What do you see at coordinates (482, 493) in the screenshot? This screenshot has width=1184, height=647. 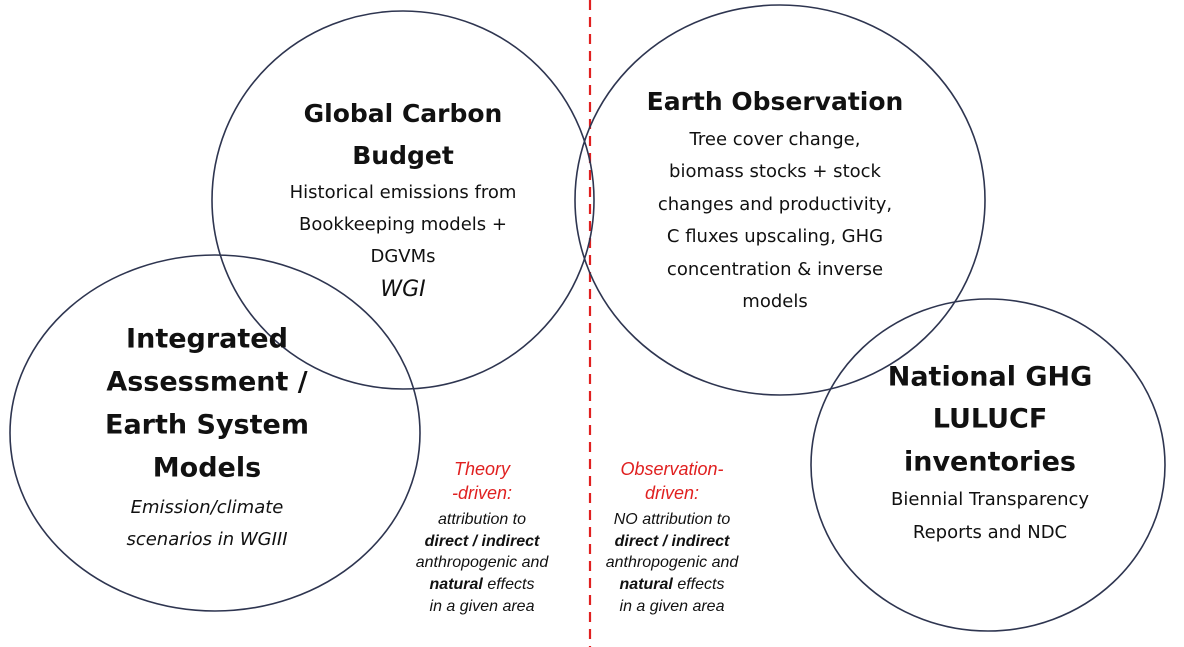 I see `annotation-heading: -driven:` at bounding box center [482, 493].